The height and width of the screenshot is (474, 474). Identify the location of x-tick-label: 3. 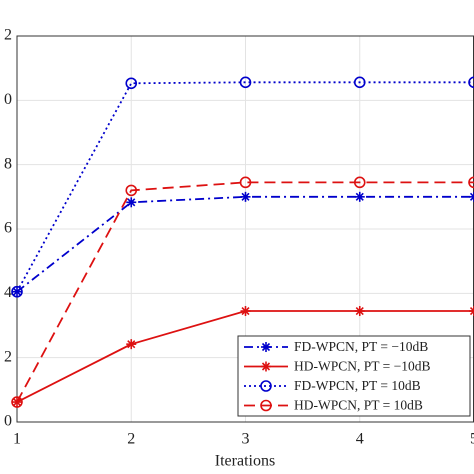
(246, 439).